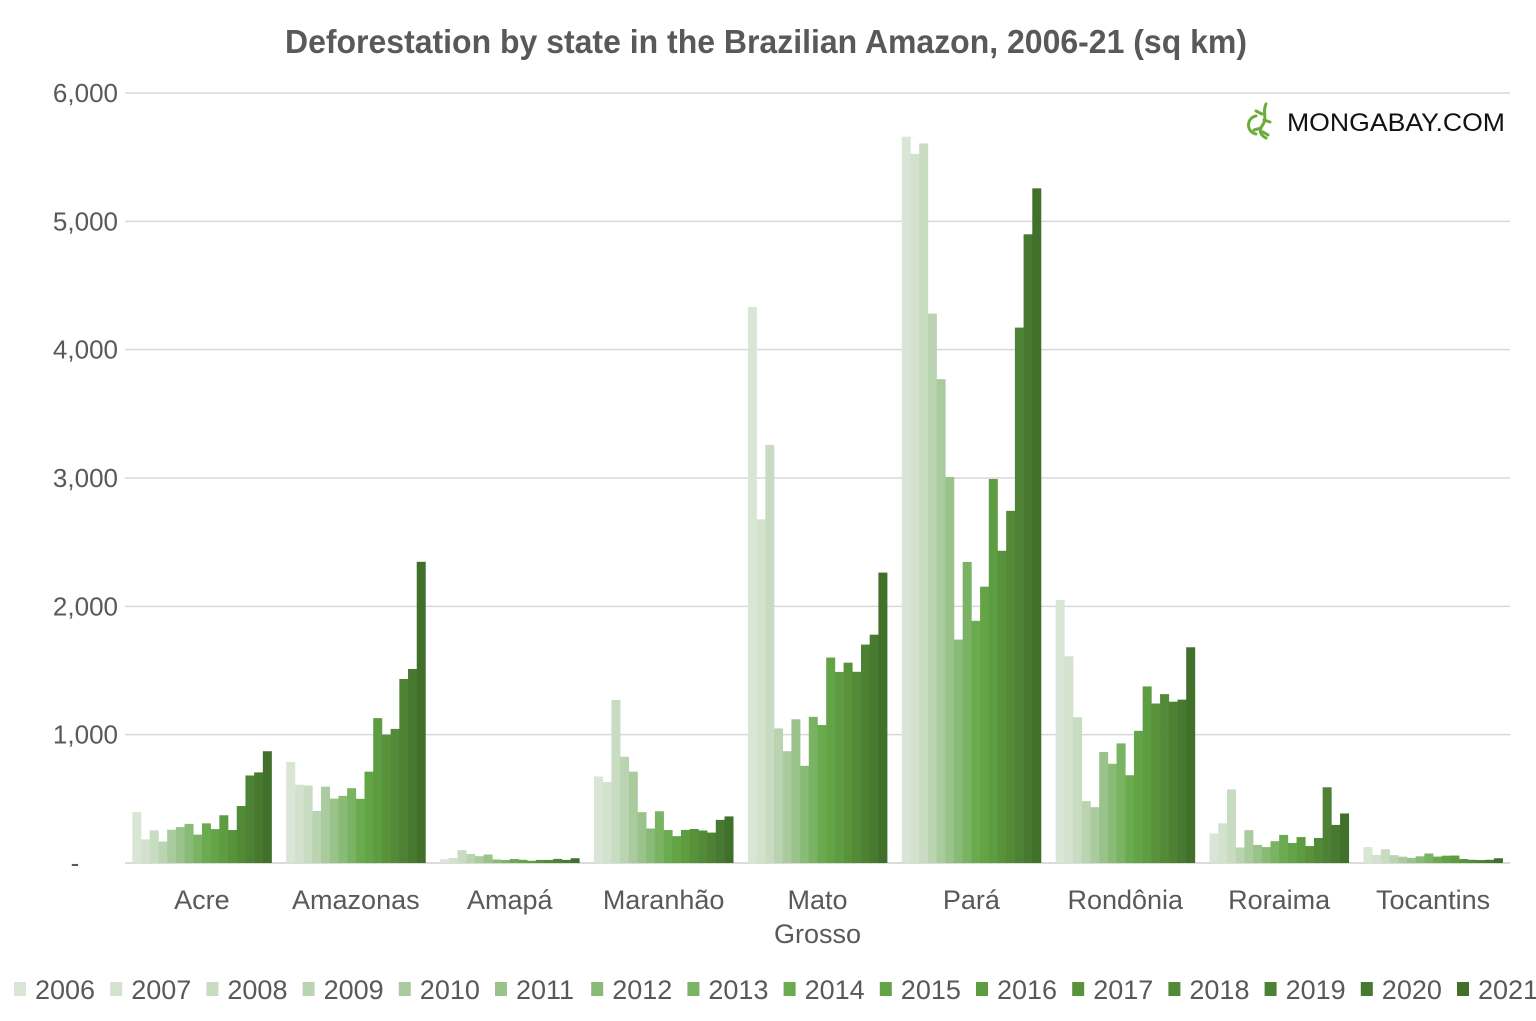 Image resolution: width=1536 pixels, height=1021 pixels. What do you see at coordinates (356, 900) in the screenshot?
I see `x-tick-label: Amazonas` at bounding box center [356, 900].